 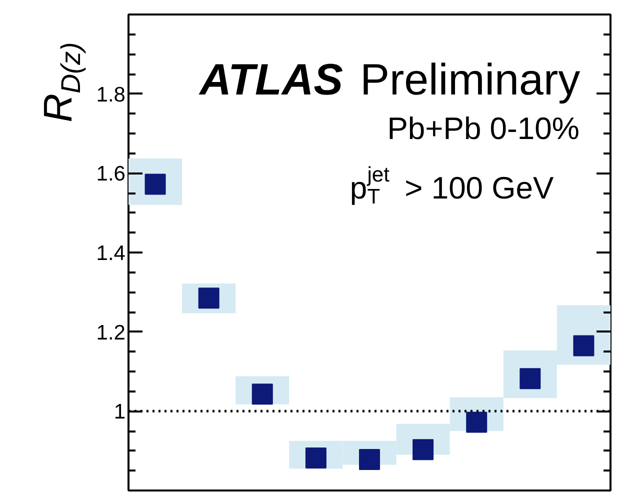 What do you see at coordinates (111, 94) in the screenshot?
I see `y-tick-label: 1.8` at bounding box center [111, 94].